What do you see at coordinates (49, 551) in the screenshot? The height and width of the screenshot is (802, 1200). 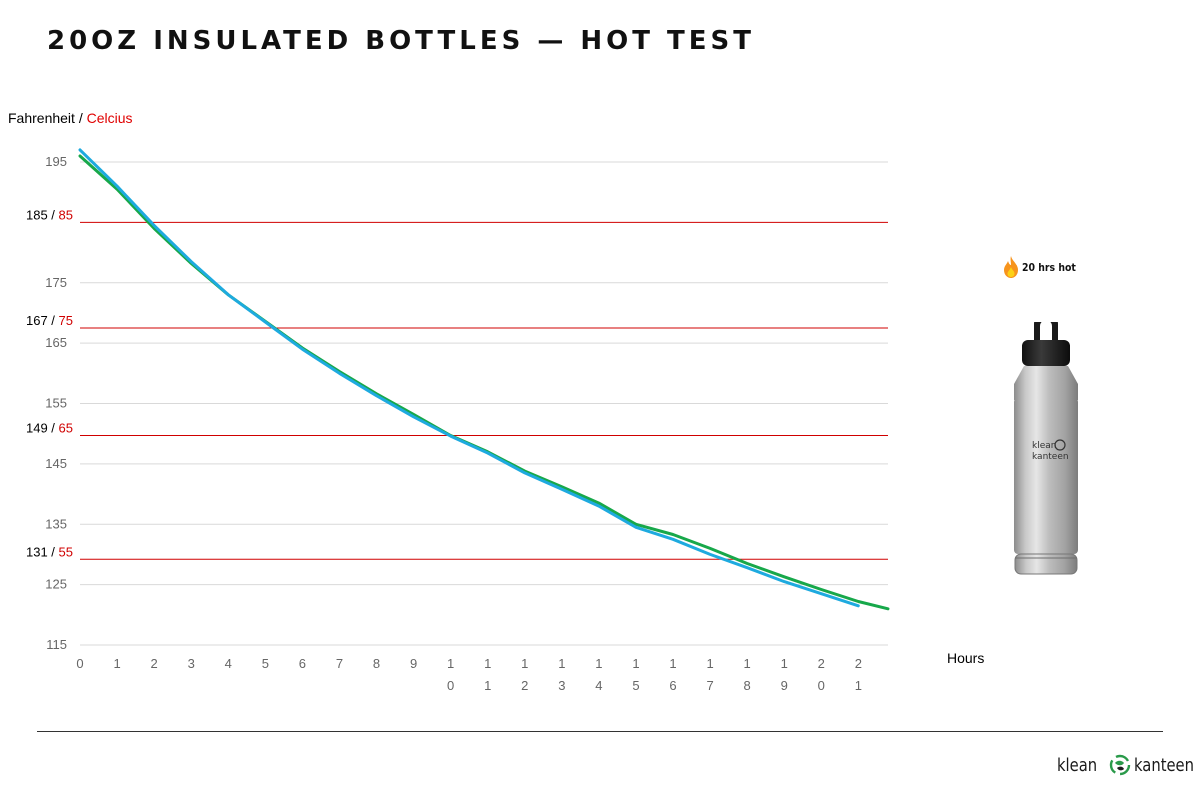 I see `reference-line-label: 131 / 55` at bounding box center [49, 551].